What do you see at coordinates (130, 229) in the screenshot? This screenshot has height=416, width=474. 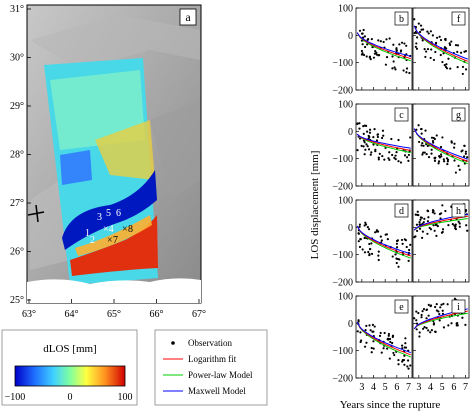 I see `point-label: 8` at bounding box center [130, 229].